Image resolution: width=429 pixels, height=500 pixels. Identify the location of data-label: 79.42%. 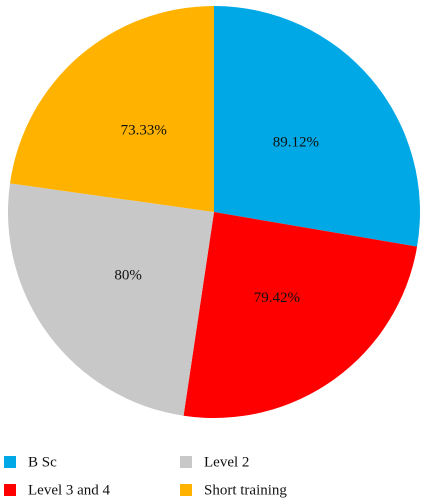
(277, 298).